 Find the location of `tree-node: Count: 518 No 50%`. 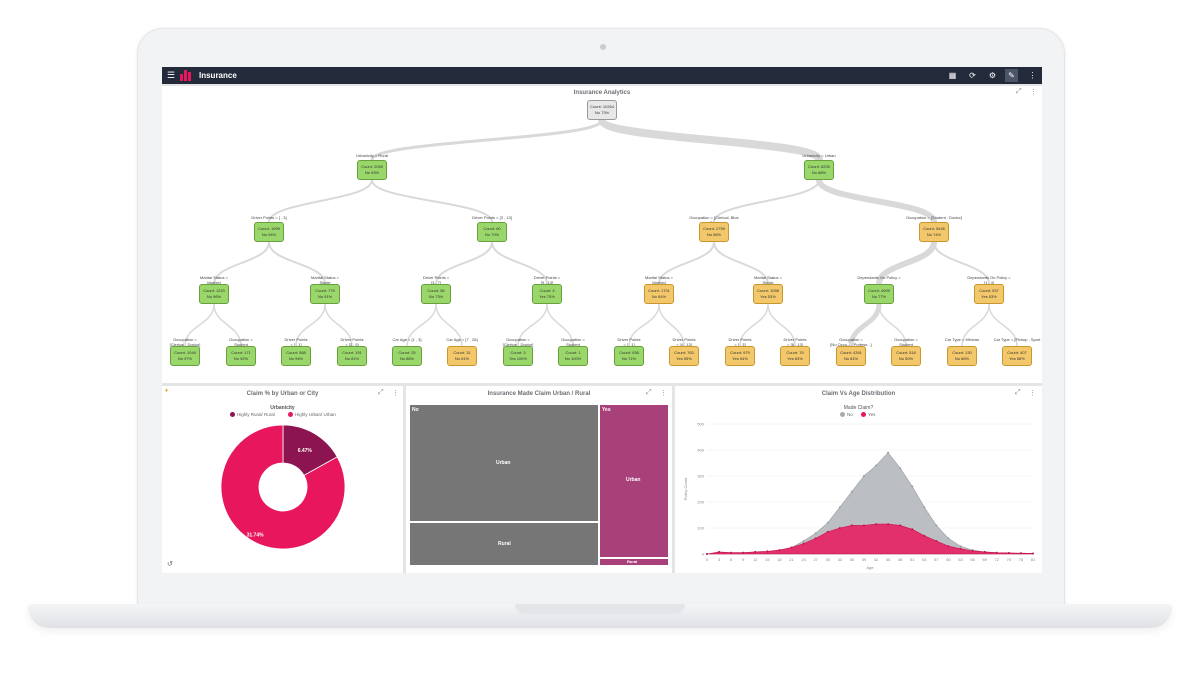

tree-node: Count: 518 No 50% is located at coordinates (906, 356).